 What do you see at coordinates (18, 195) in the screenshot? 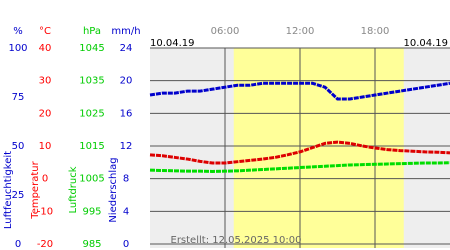
I see `y-tick-label: 25` at bounding box center [18, 195].